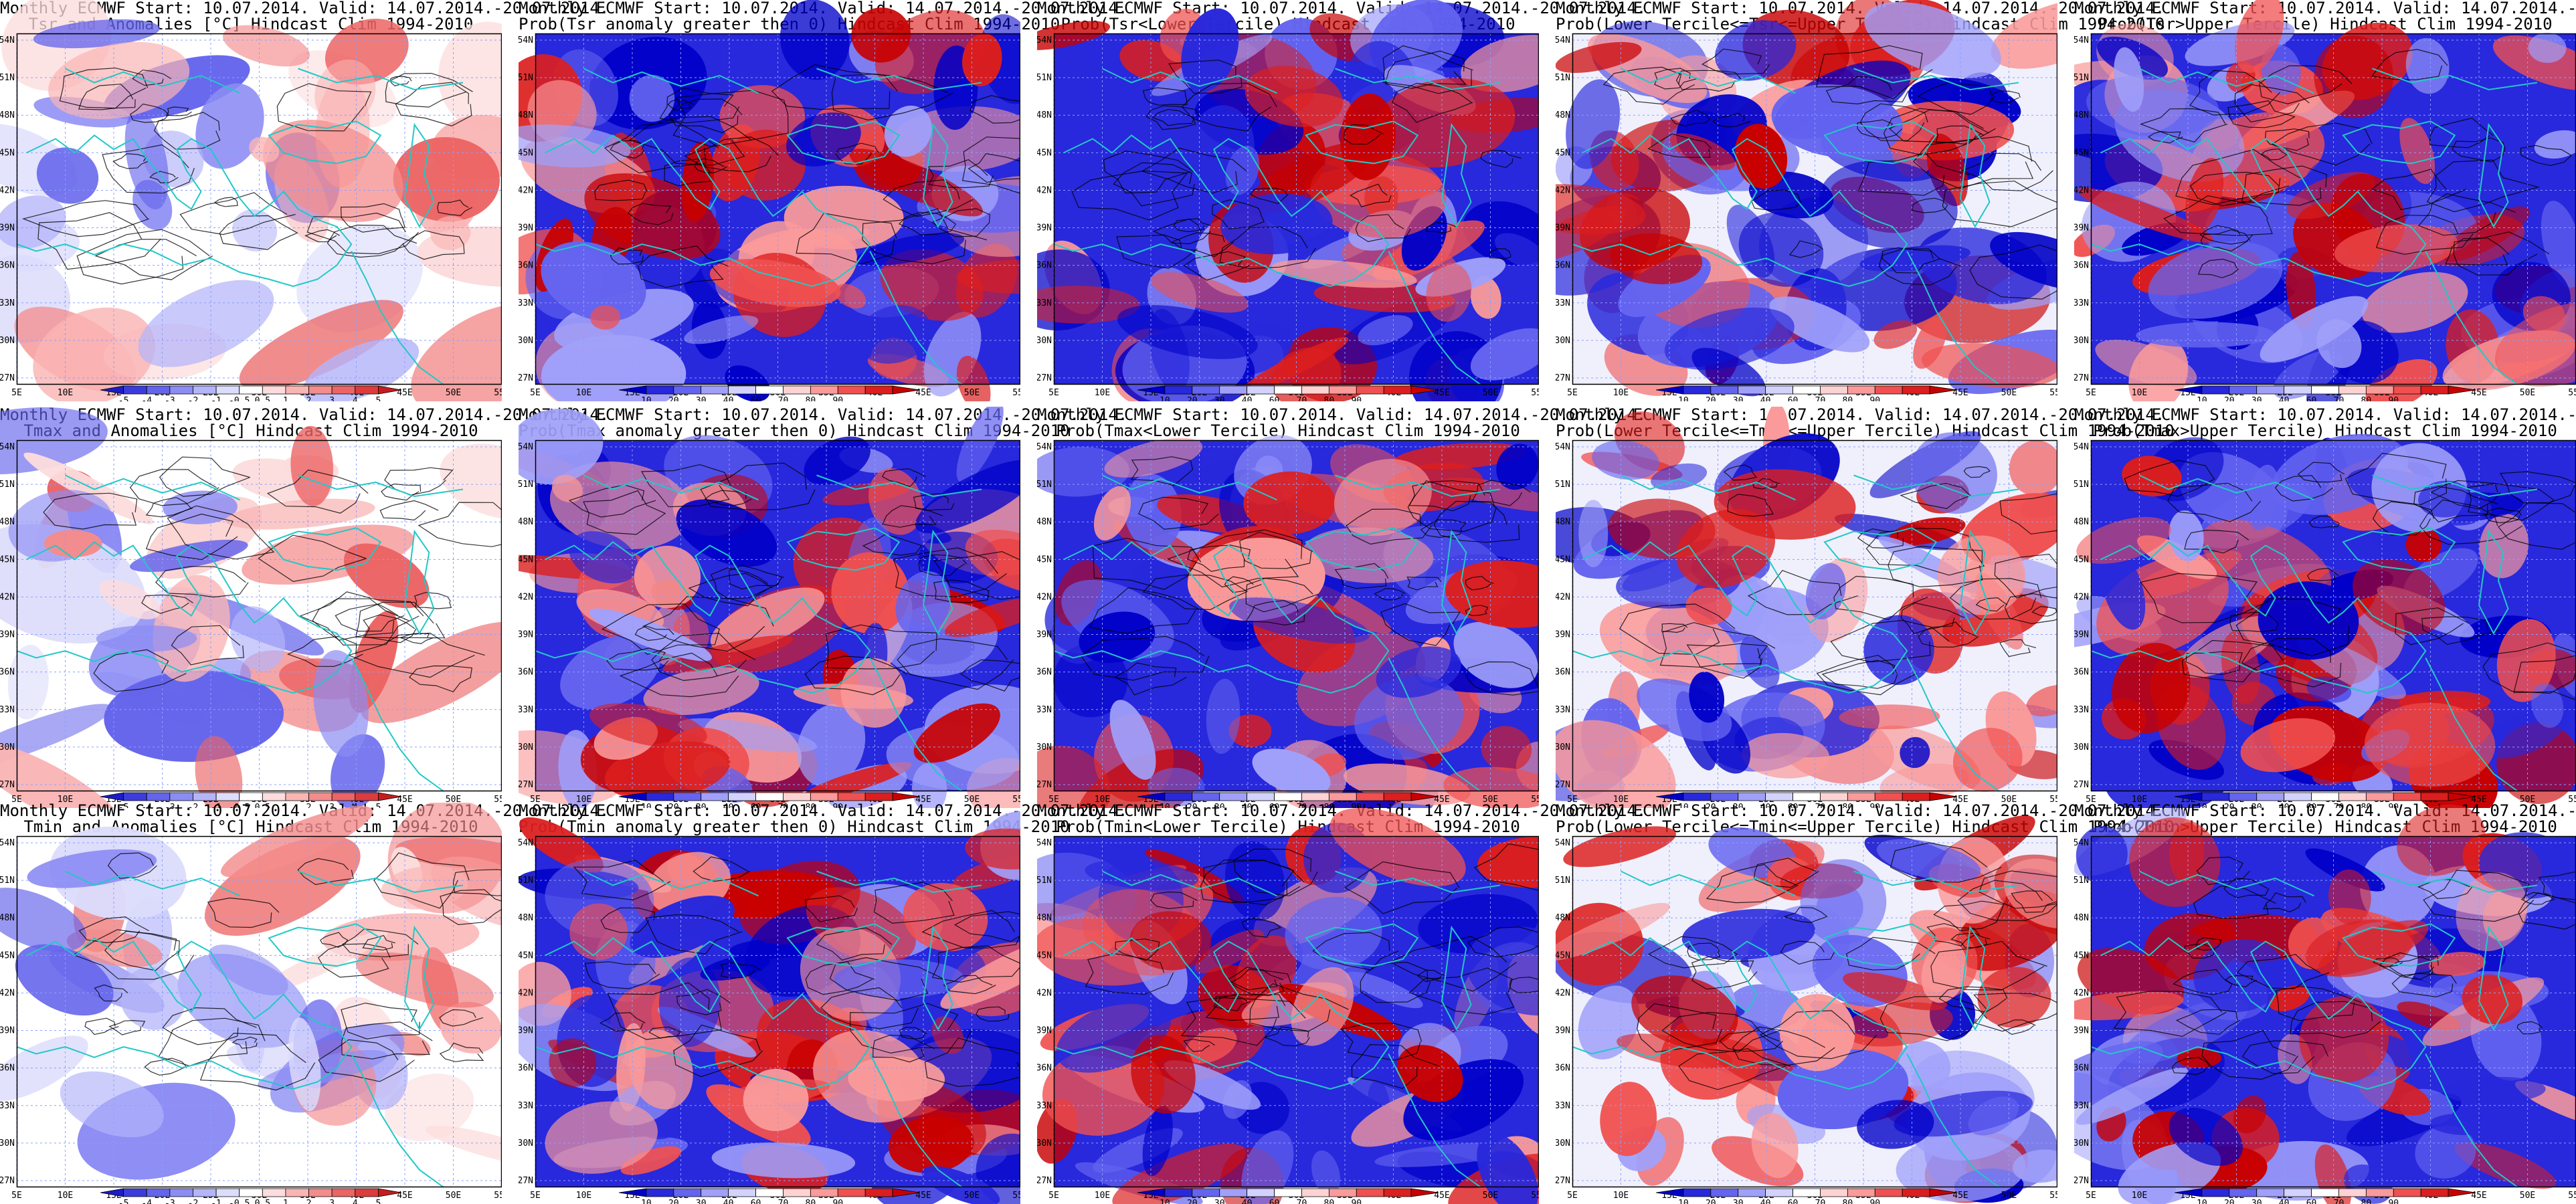 The width and height of the screenshot is (2576, 1204). Describe the element at coordinates (2081, 485) in the screenshot. I see `lat-tick-label: 51N` at that location.